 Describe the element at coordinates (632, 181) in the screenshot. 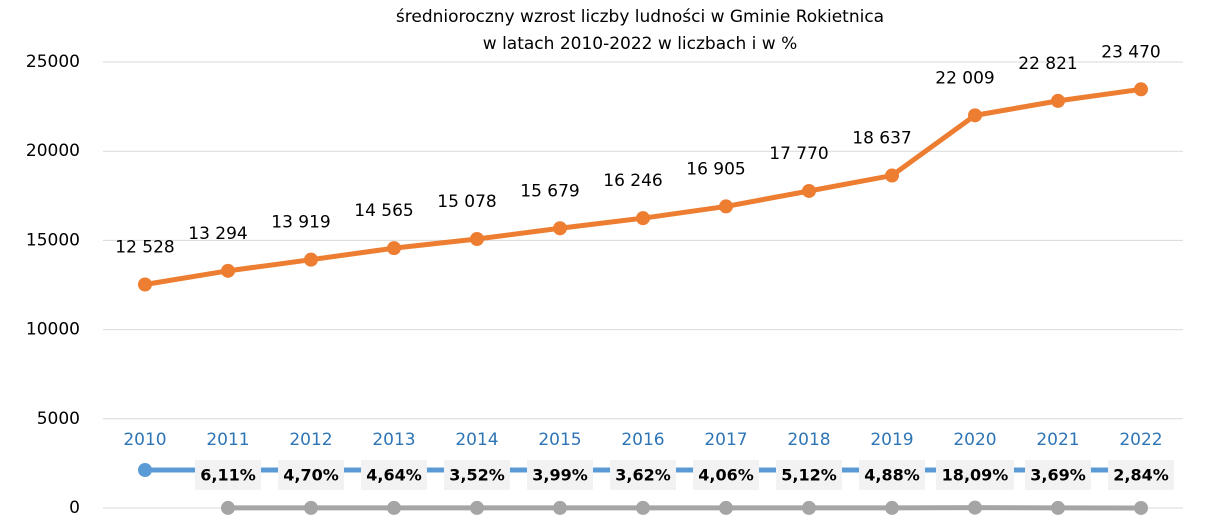

I see `data-label: 16 246` at that location.